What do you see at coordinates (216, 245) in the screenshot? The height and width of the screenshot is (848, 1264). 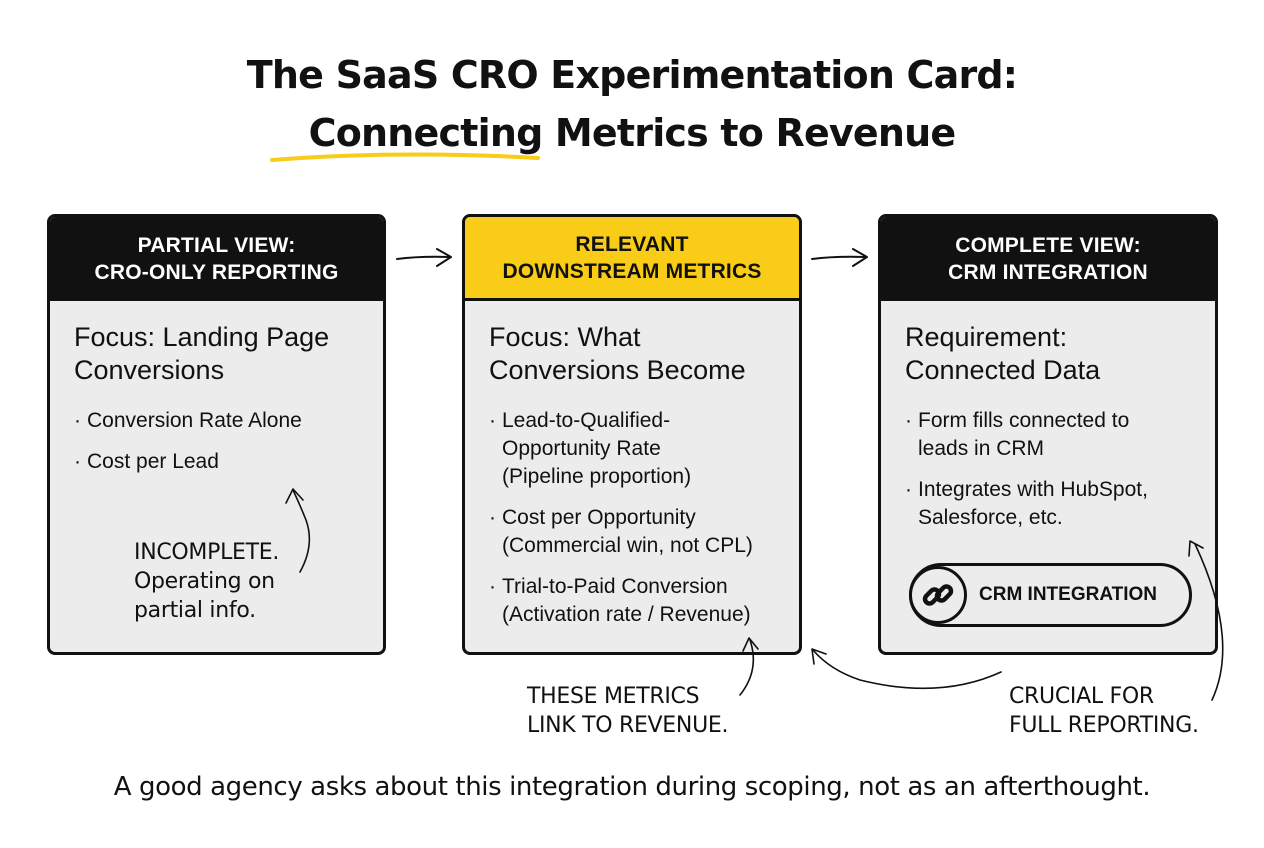 I see `card-header-line: PARTIAL VIEW:` at bounding box center [216, 245].